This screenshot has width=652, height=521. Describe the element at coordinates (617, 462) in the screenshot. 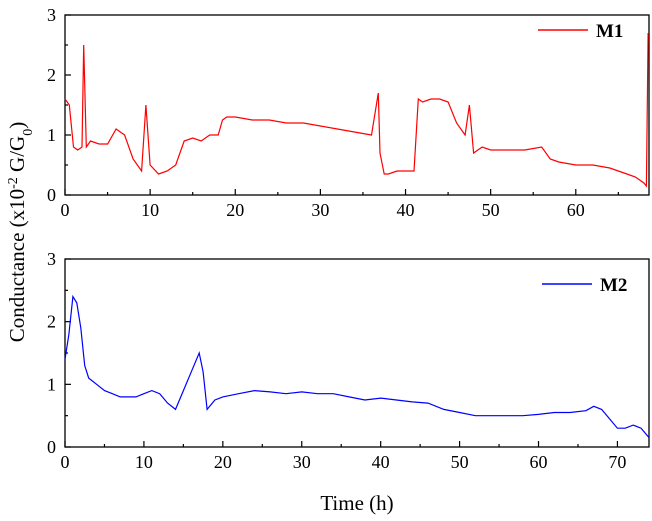

I see `x-tick-label-m2: 70` at that location.